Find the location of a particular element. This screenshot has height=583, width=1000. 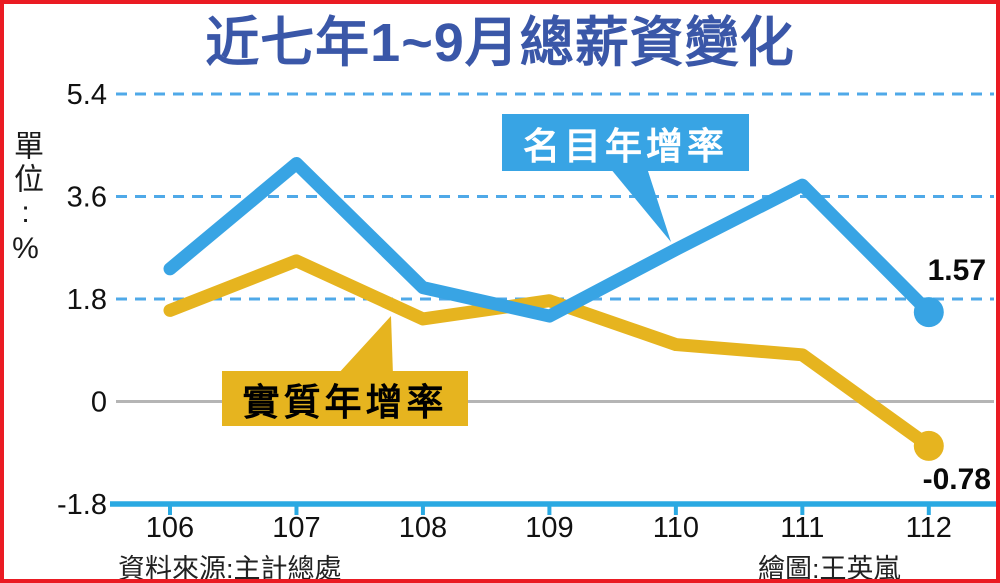

x-axis-label: 112 is located at coordinates (929, 528).